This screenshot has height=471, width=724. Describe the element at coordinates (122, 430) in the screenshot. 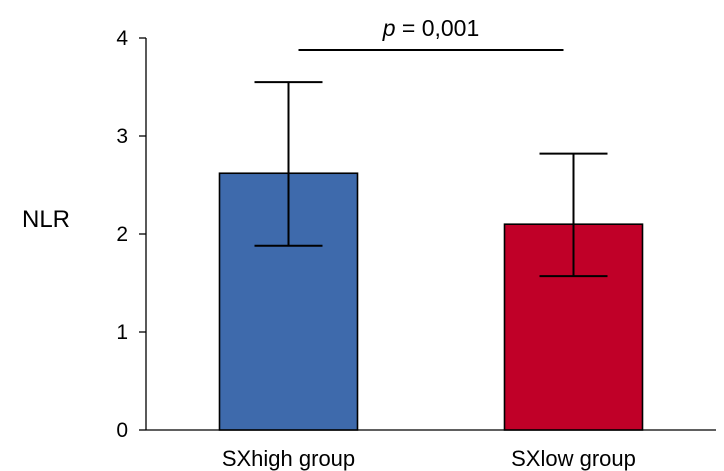

I see `y-tick-label: 0` at that location.